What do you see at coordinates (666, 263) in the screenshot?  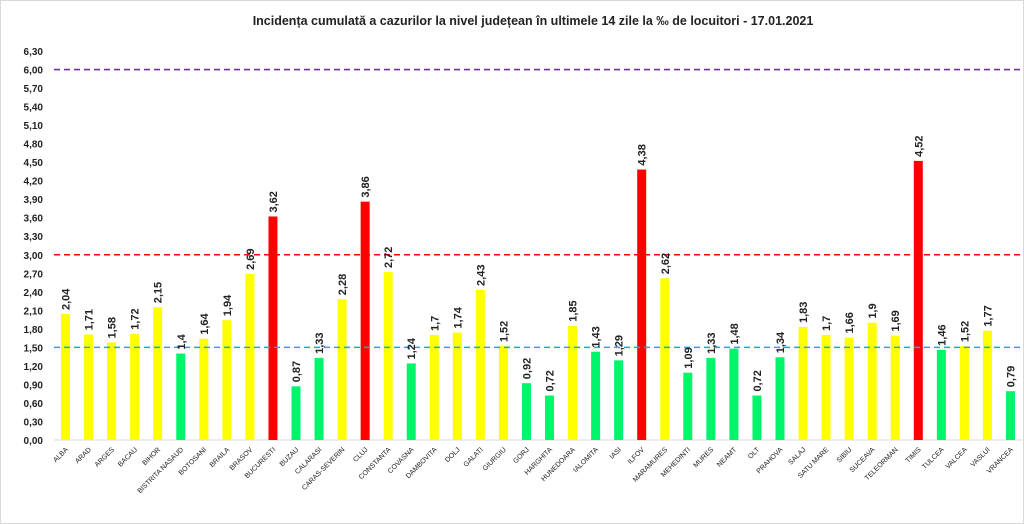 I see `data-label: 2,62` at bounding box center [666, 263].